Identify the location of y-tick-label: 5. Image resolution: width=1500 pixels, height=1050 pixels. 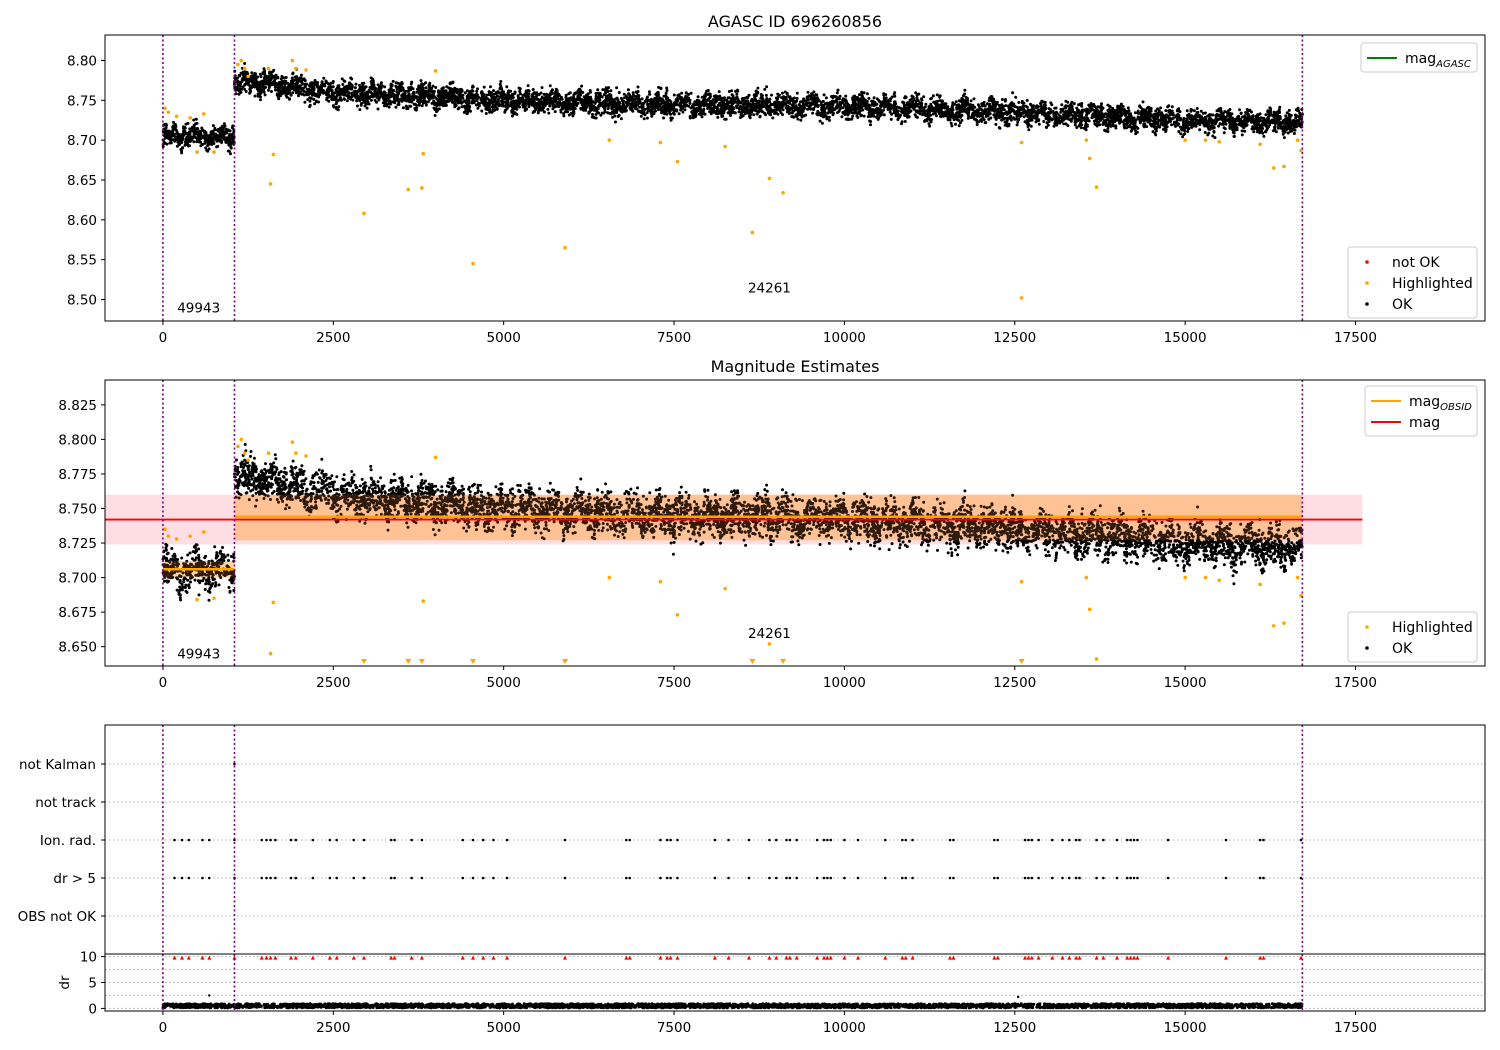
(92, 984).